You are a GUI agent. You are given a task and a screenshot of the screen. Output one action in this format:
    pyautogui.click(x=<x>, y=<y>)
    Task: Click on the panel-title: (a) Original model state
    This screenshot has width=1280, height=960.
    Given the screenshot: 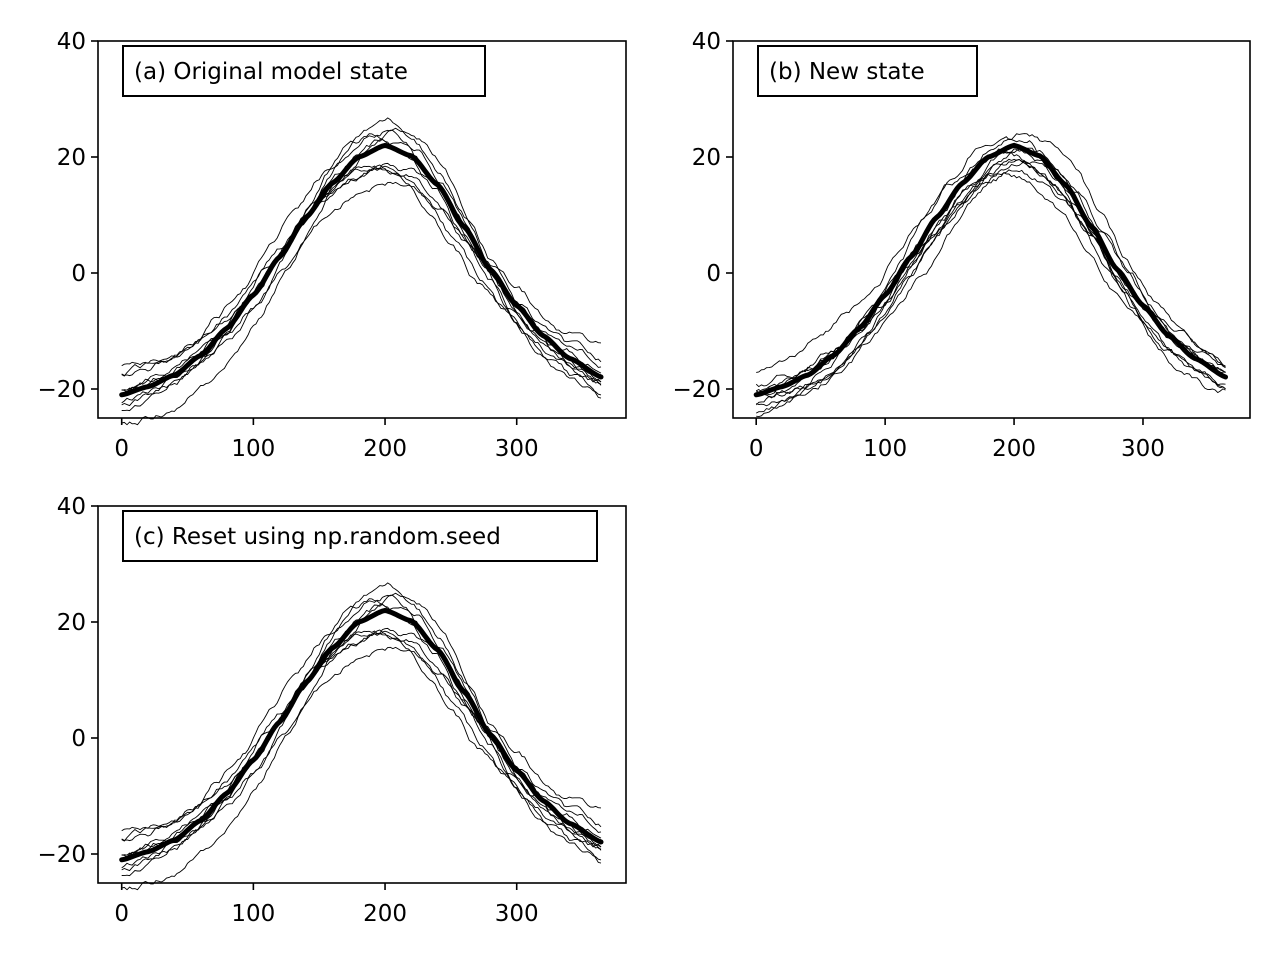 What is the action you would take?
    pyautogui.click(x=271, y=72)
    